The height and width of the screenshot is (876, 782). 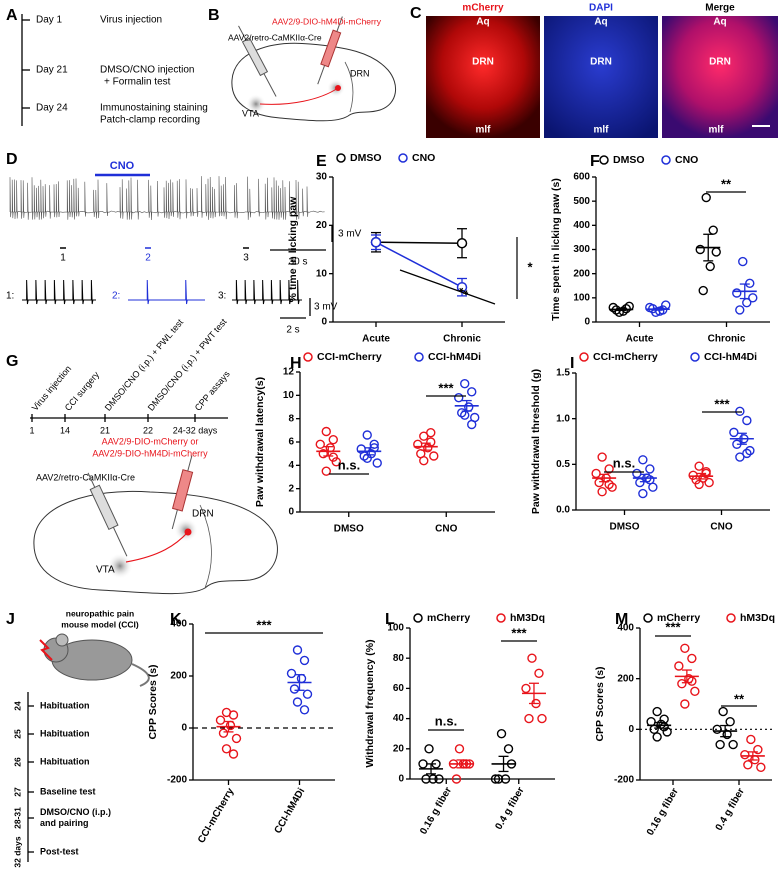 I want to click on significance-label: n.s., so click(x=446, y=720).